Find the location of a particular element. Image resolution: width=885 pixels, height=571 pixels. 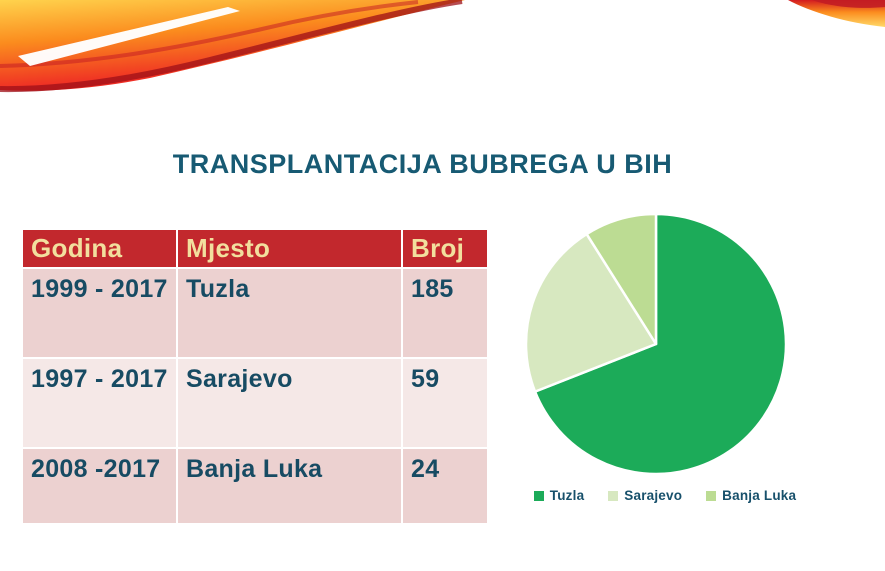

legend-swatch-banja-luka is located at coordinates (711, 495).